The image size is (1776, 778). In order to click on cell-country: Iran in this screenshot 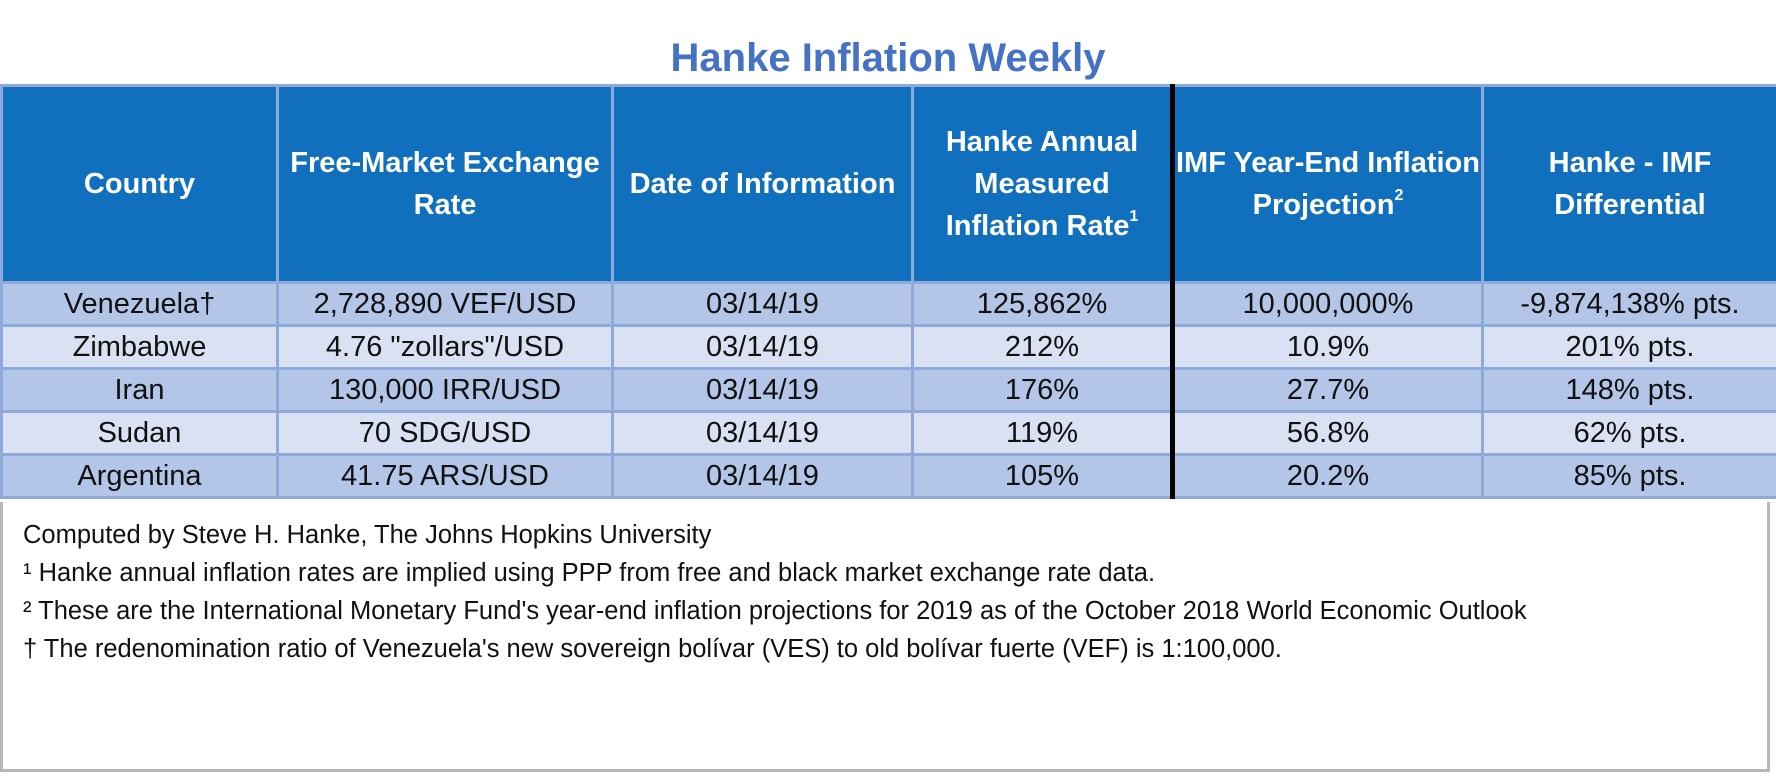, I will do `click(139, 390)`.